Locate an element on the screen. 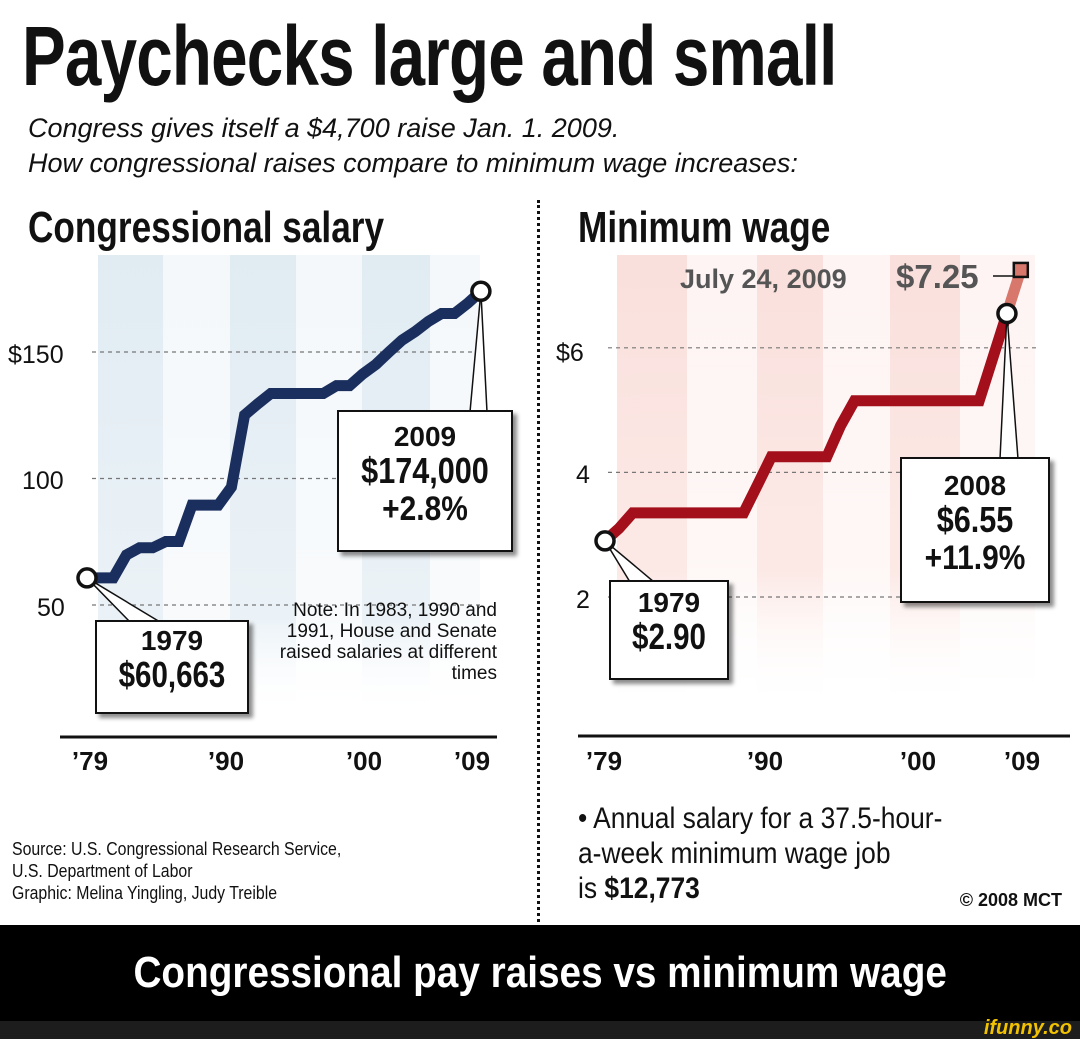 Image resolution: width=1080 pixels, height=1040 pixels. congress-1979-callout: 1979 $60,663 is located at coordinates (172, 667).